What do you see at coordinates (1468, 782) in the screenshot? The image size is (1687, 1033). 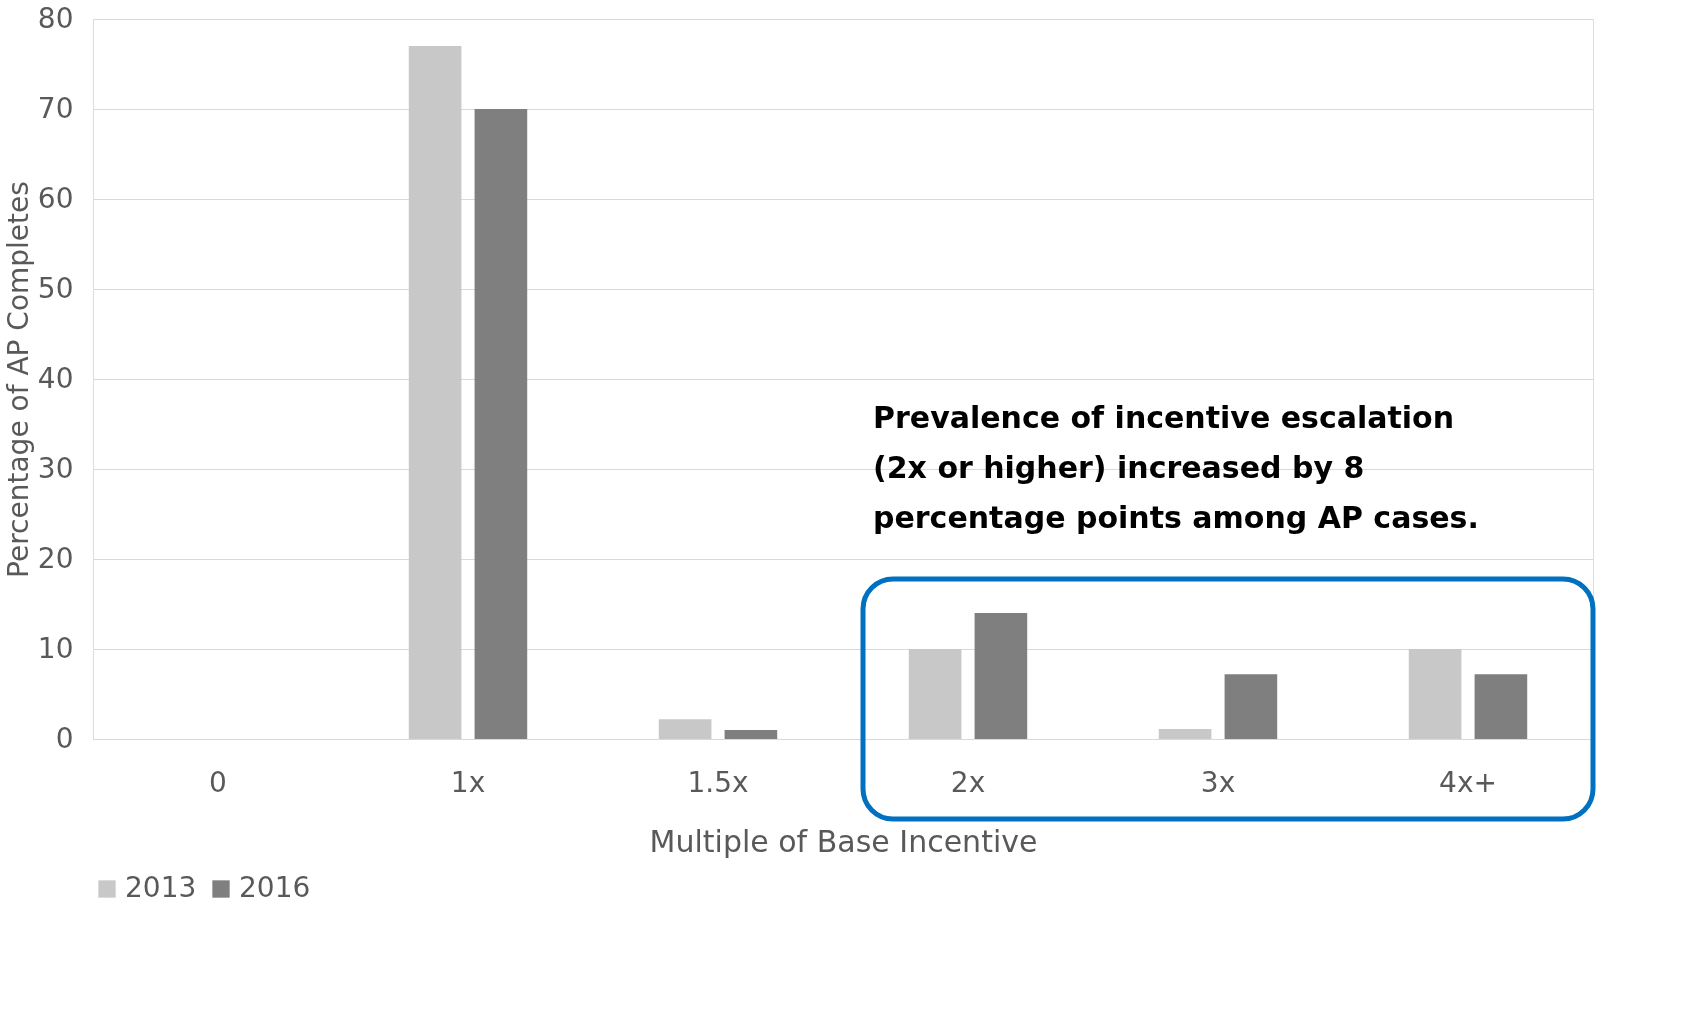 I see `x-tick-label: 4x+` at bounding box center [1468, 782].